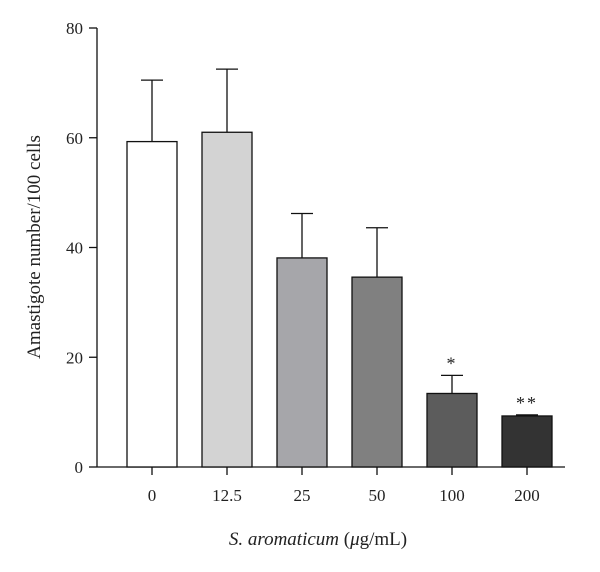 The image size is (600, 572). What do you see at coordinates (377, 495) in the screenshot?
I see `x-tick-label: 50` at bounding box center [377, 495].